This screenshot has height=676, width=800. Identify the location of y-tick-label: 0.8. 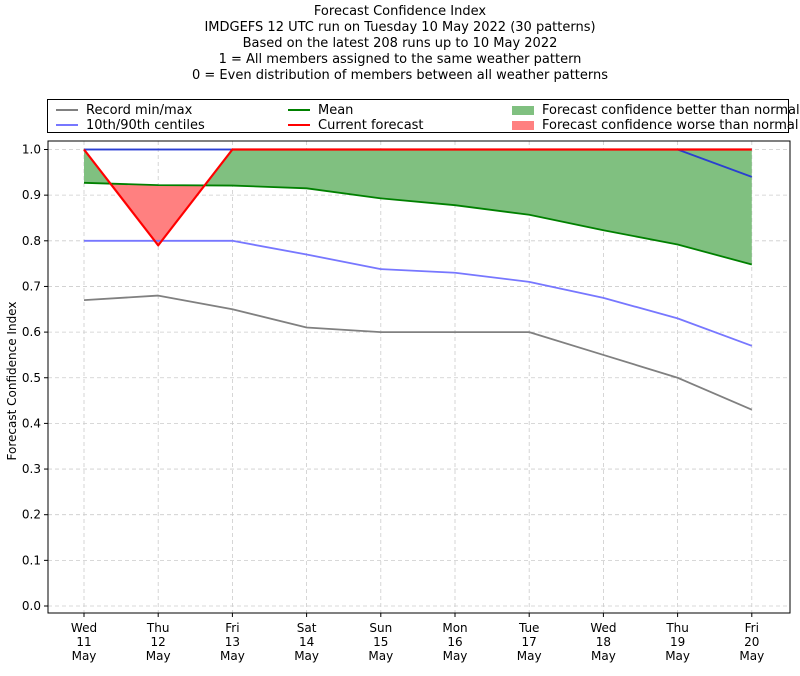
(31, 241).